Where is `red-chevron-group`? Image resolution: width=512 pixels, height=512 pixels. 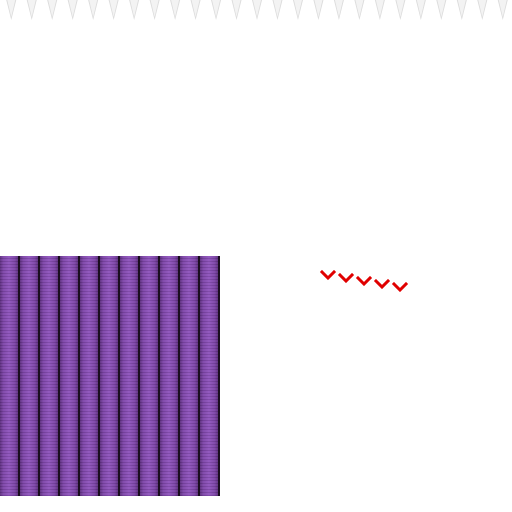 red-chevron-group is located at coordinates (364, 281).